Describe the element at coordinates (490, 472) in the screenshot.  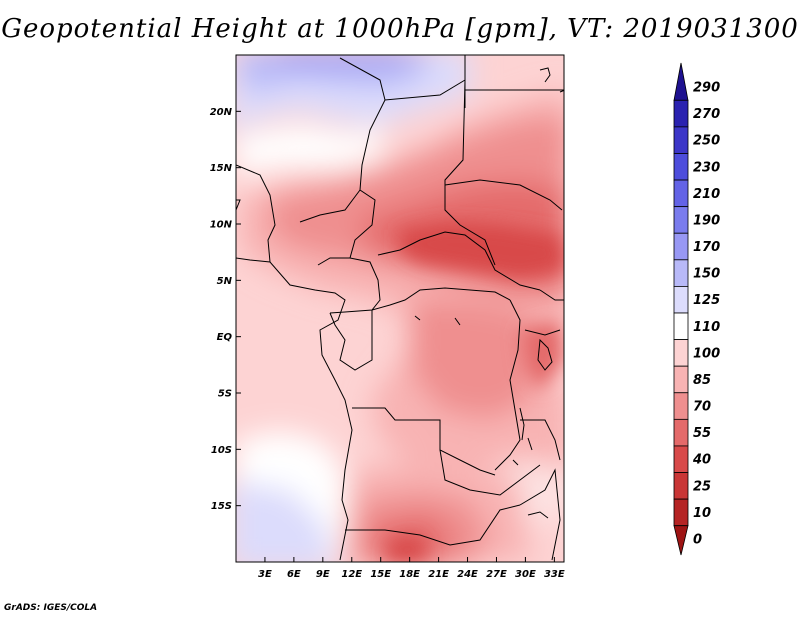
I see `border-zambia` at that location.